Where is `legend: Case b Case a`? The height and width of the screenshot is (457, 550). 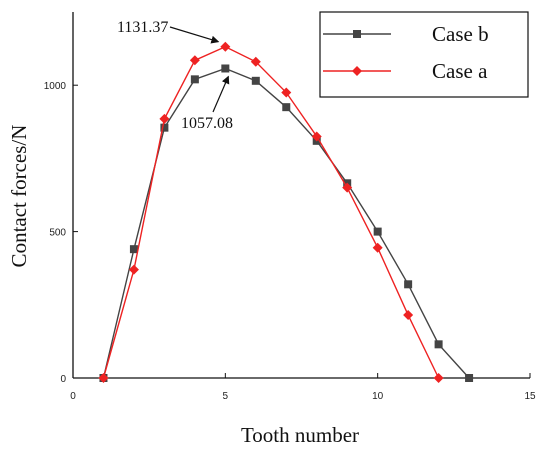
legend: Case b Case a is located at coordinates (424, 54).